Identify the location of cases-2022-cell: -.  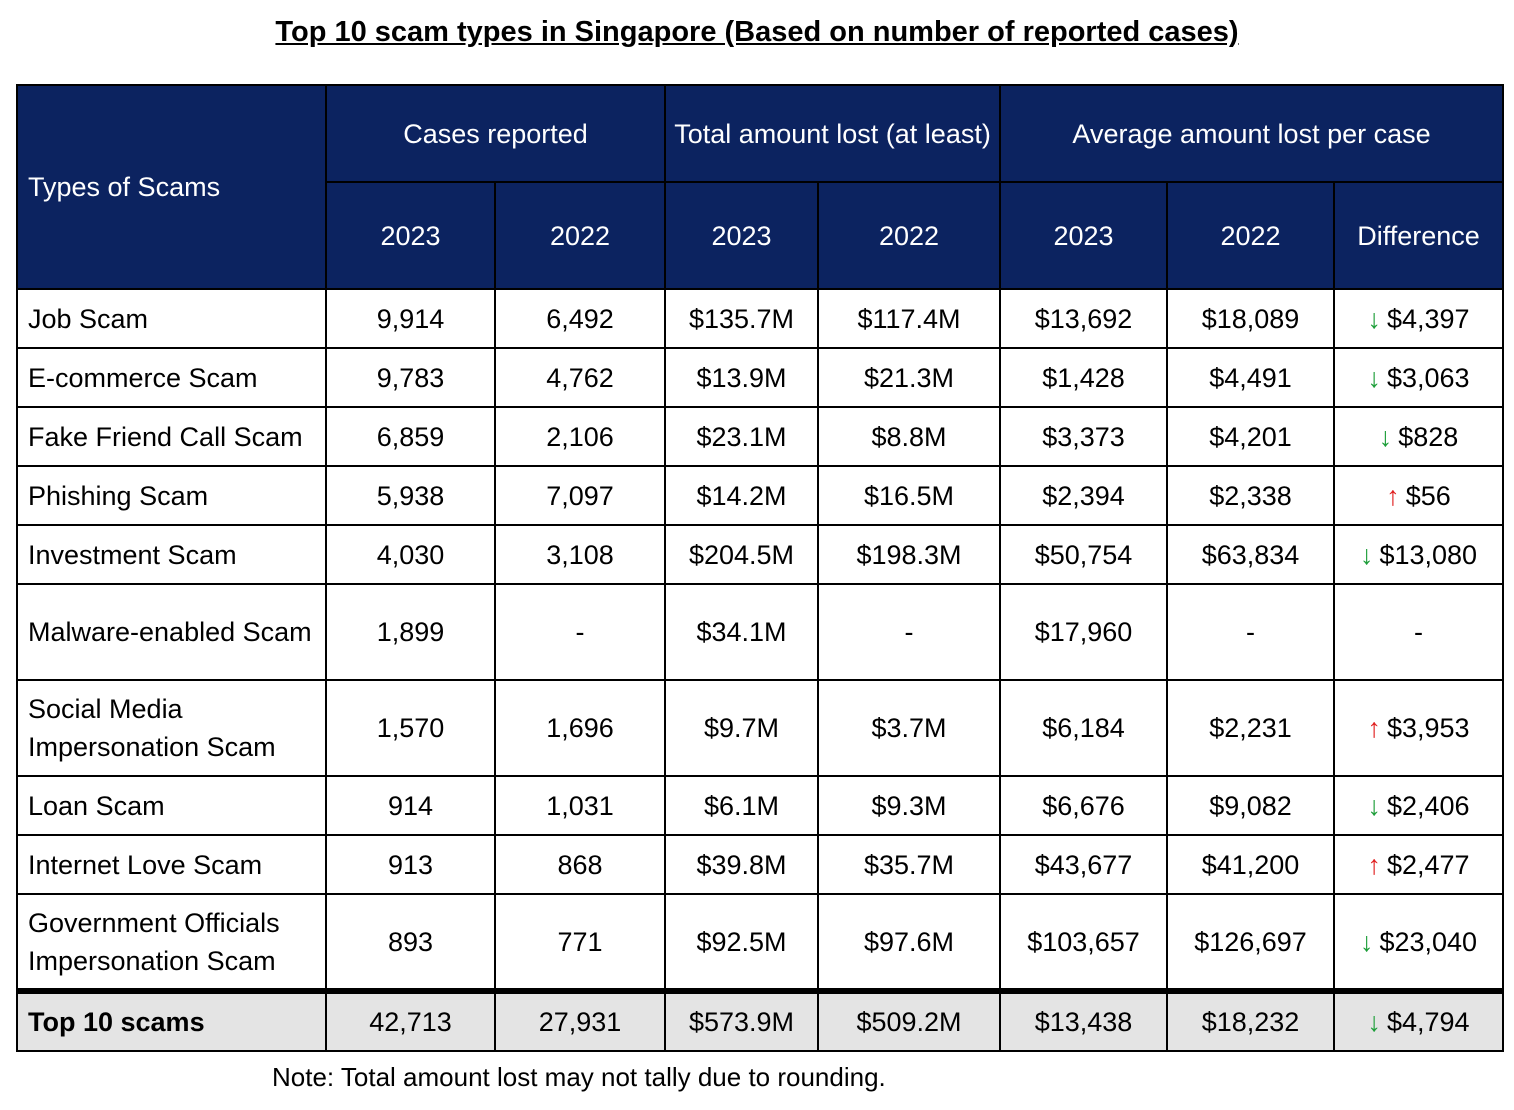
(580, 632).